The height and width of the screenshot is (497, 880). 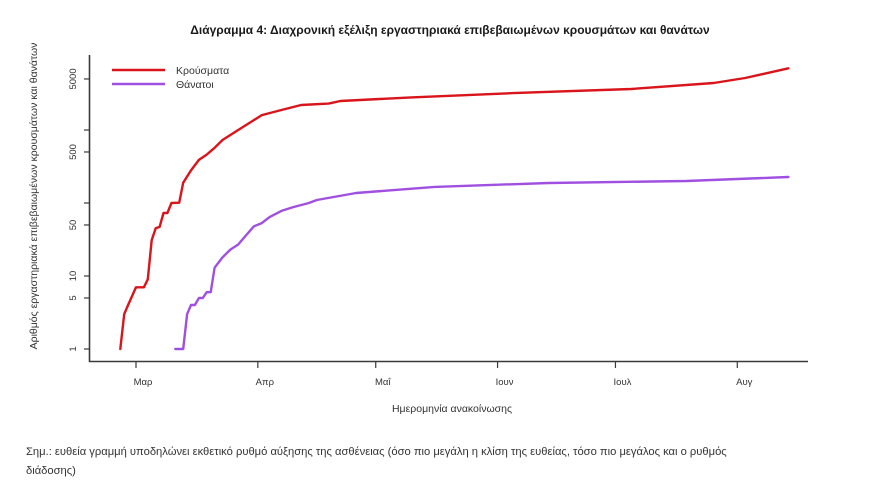 What do you see at coordinates (170, 71) in the screenshot?
I see `legend-item-cases: Κρούσματα` at bounding box center [170, 71].